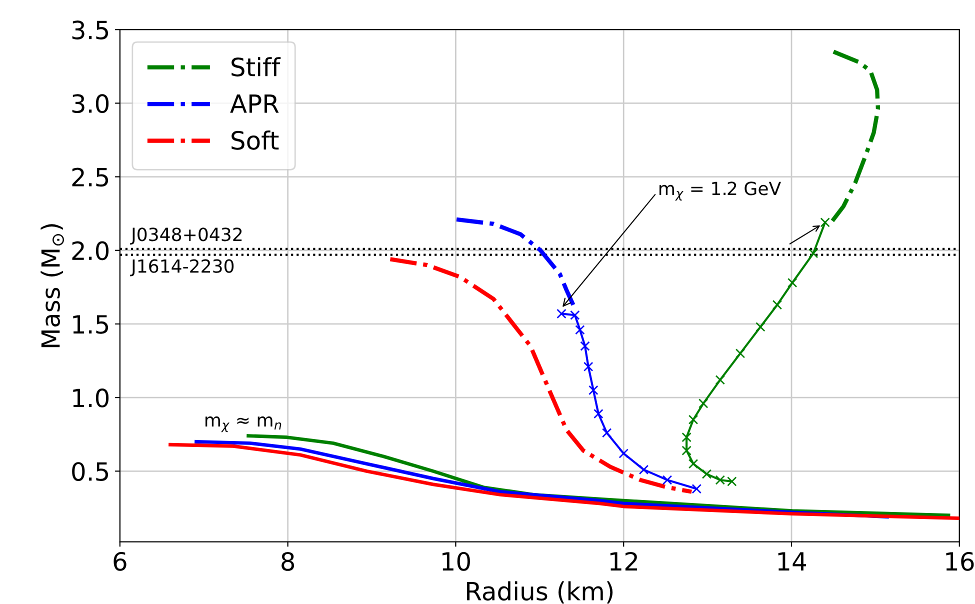  I want to click on y-tick-label: 3.5, so click(90, 30).